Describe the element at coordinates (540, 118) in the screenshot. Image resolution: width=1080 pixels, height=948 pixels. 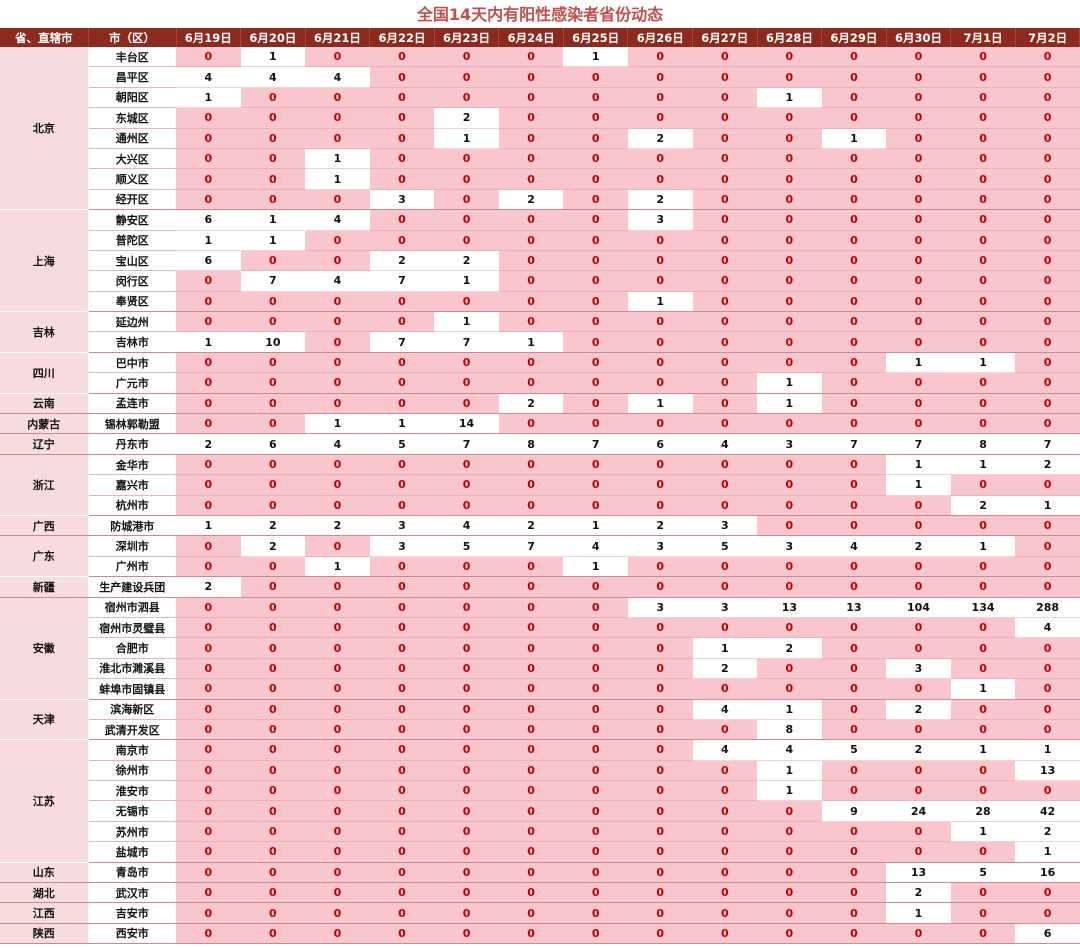
I see `table-row: 东城区 0 0 0 0 2 0 0 0 0 0 0 0 0 0` at that location.